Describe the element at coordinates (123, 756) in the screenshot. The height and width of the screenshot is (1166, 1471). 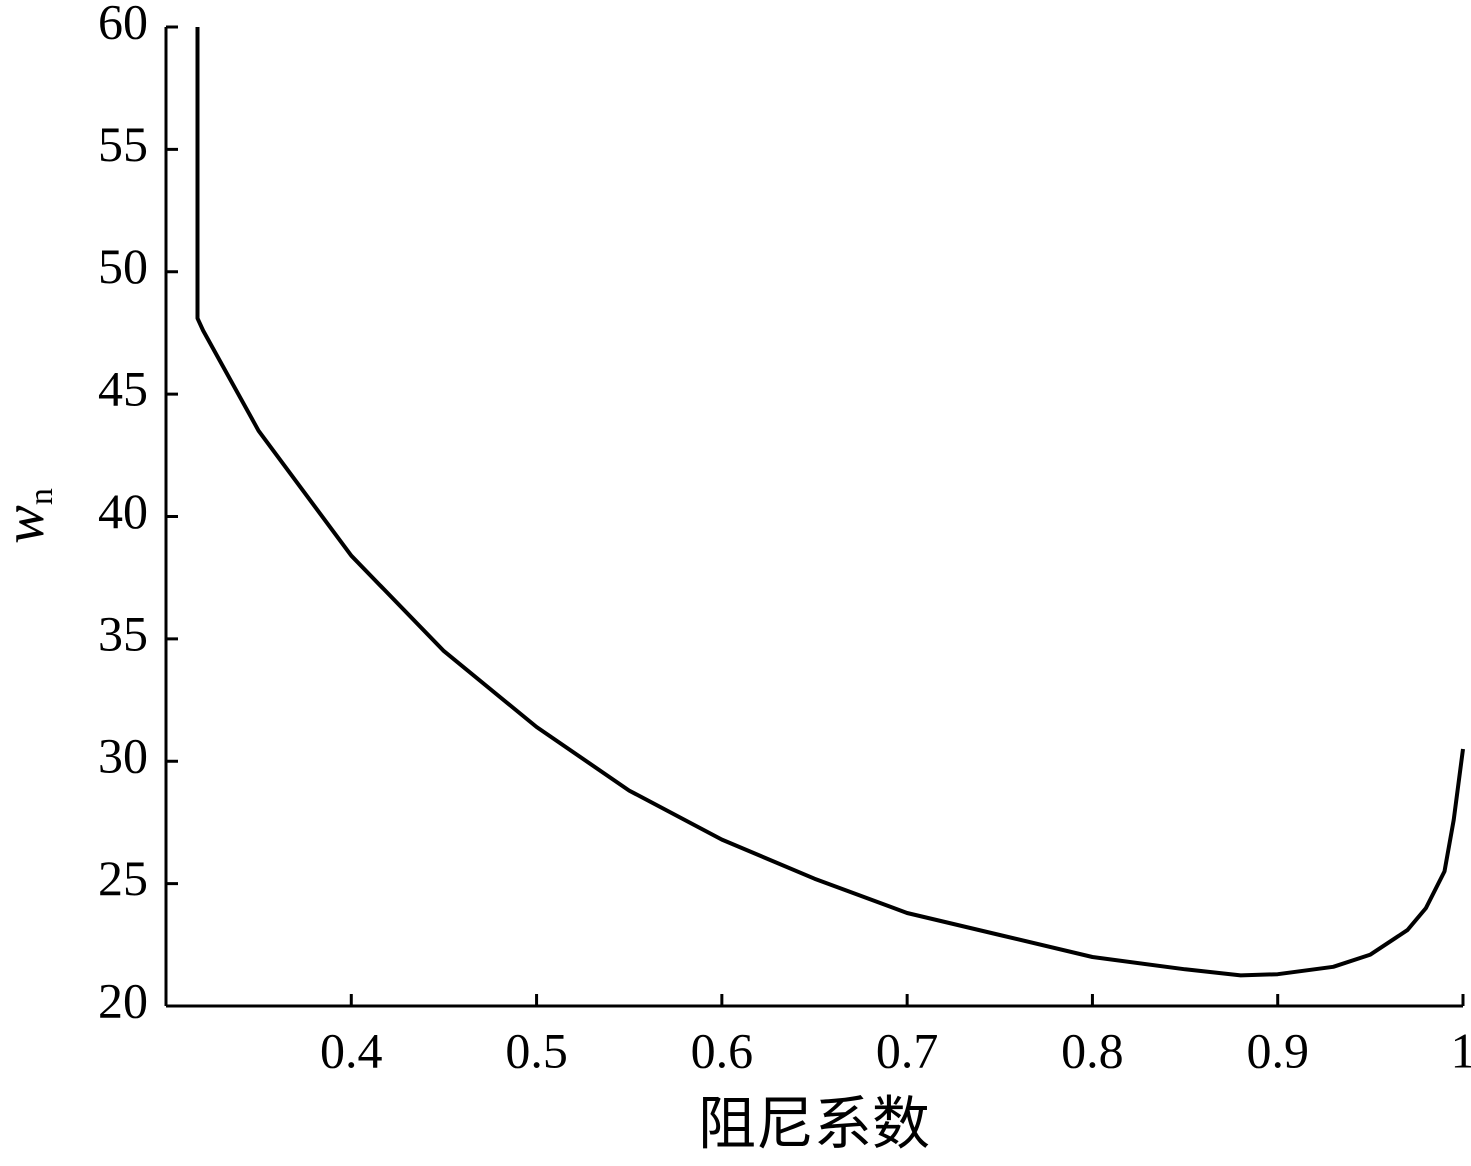
I see `y-tick-label: 30` at that location.